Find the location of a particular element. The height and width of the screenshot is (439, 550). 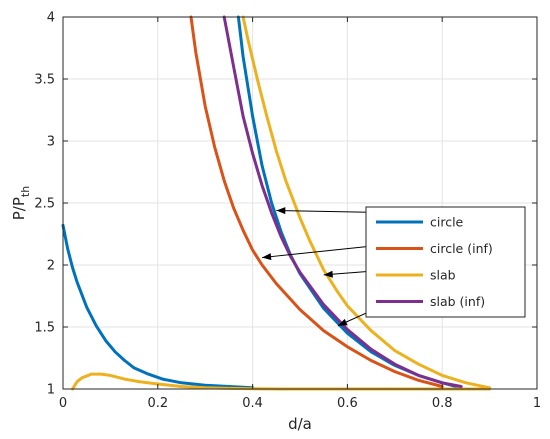

legend-label: circle (inf) is located at coordinates (461, 248).